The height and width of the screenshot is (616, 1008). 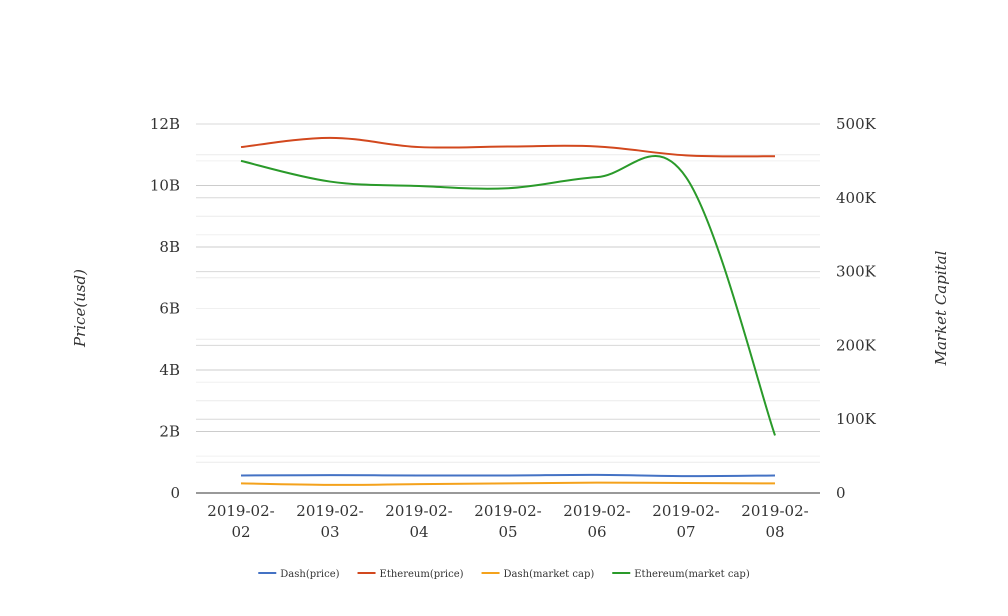 I want to click on series-line-ethereum-price, so click(x=508, y=147).